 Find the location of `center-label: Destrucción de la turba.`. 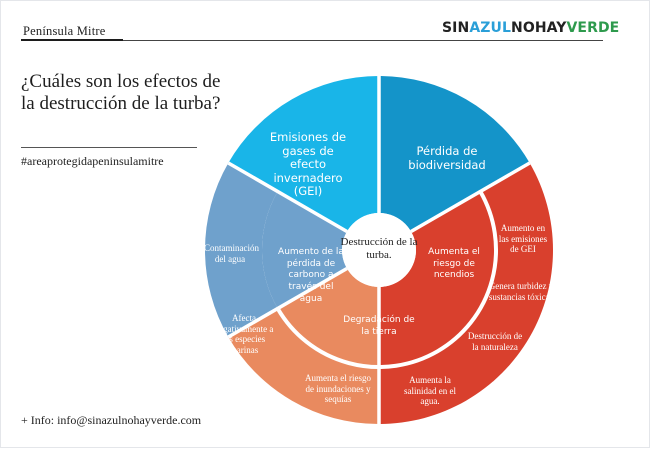

center-label: Destrucción de la turba. is located at coordinates (379, 248).